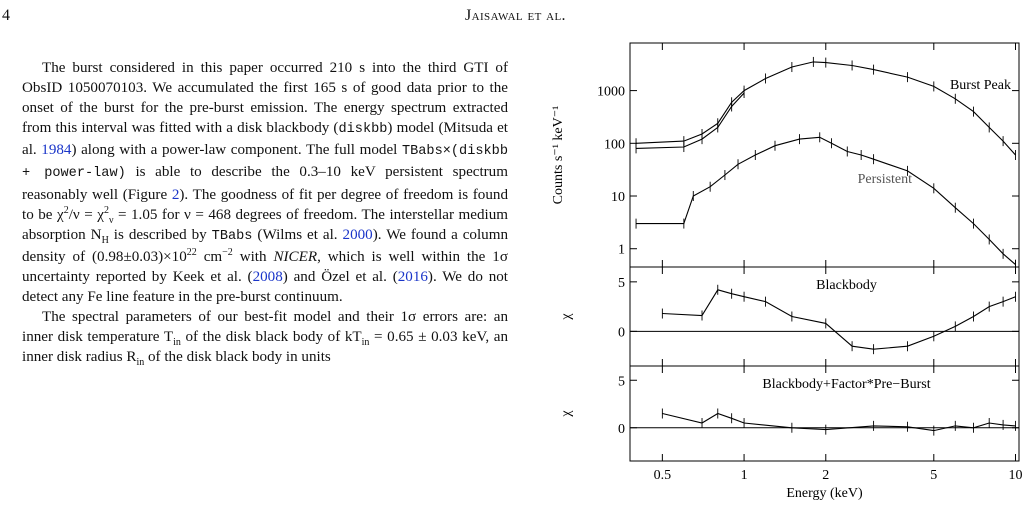  Describe the element at coordinates (232, 236) in the screenshot. I see `code-tbabs: TBabs` at that location.